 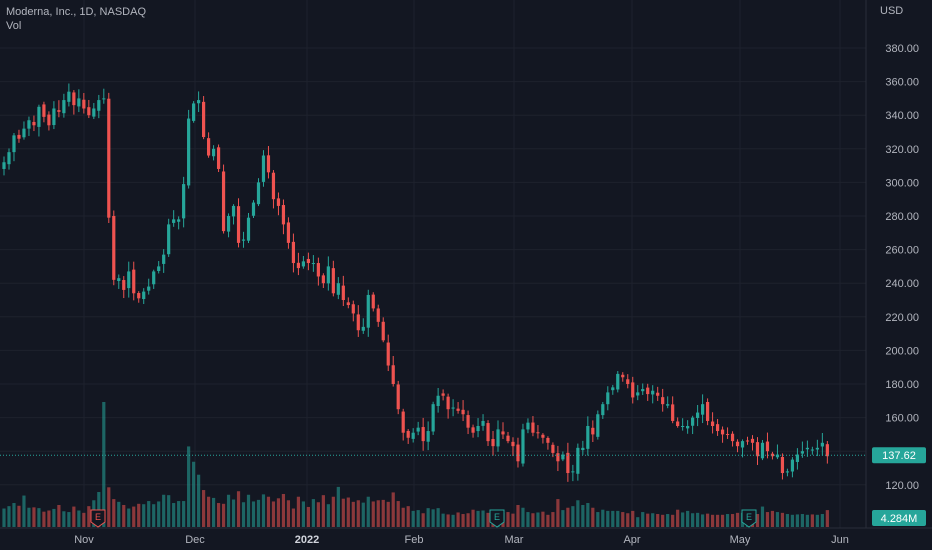 I want to click on earnings-marker-shape, so click(x=98, y=518).